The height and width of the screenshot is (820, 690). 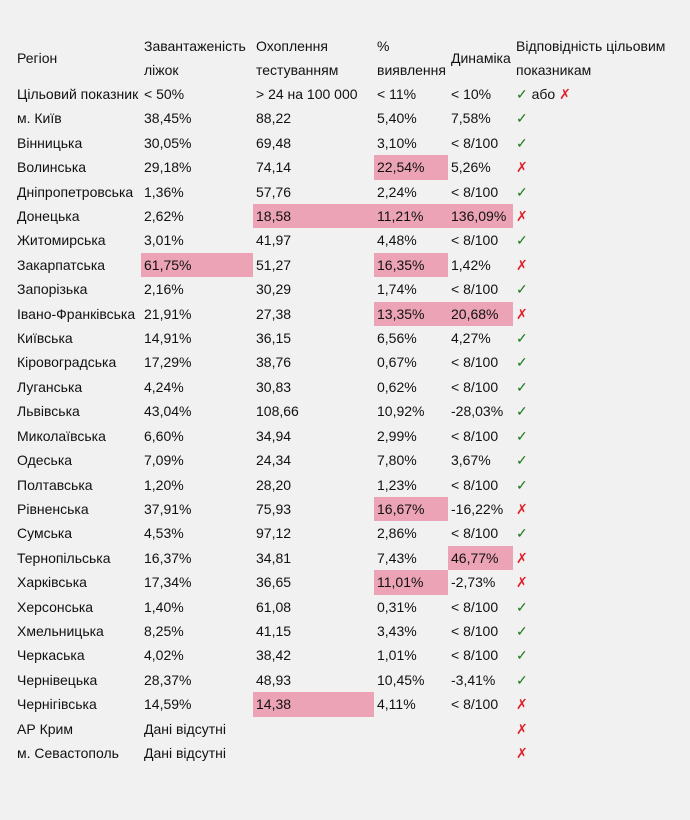 What do you see at coordinates (397, 630) in the screenshot?
I see `cell-pct: 3,43%` at bounding box center [397, 630].